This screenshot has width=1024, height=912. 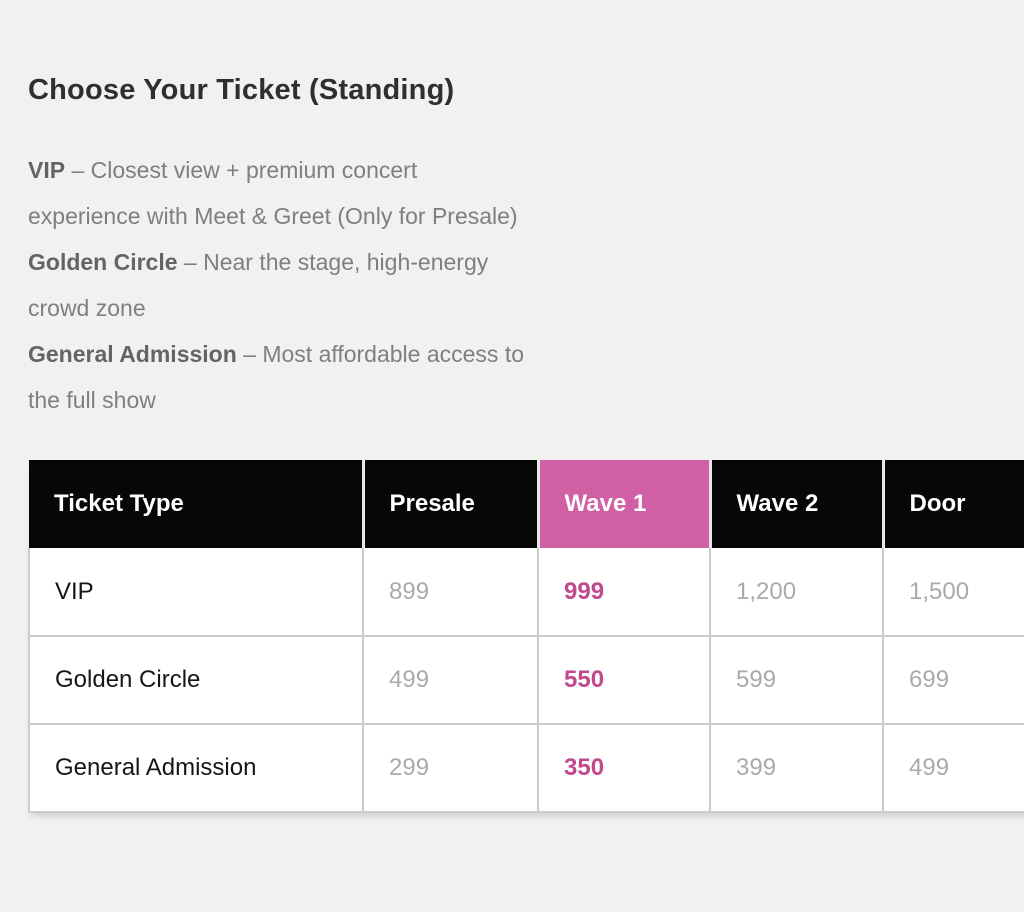 I want to click on column-header-ticket-type: Ticket Type, so click(x=197, y=504).